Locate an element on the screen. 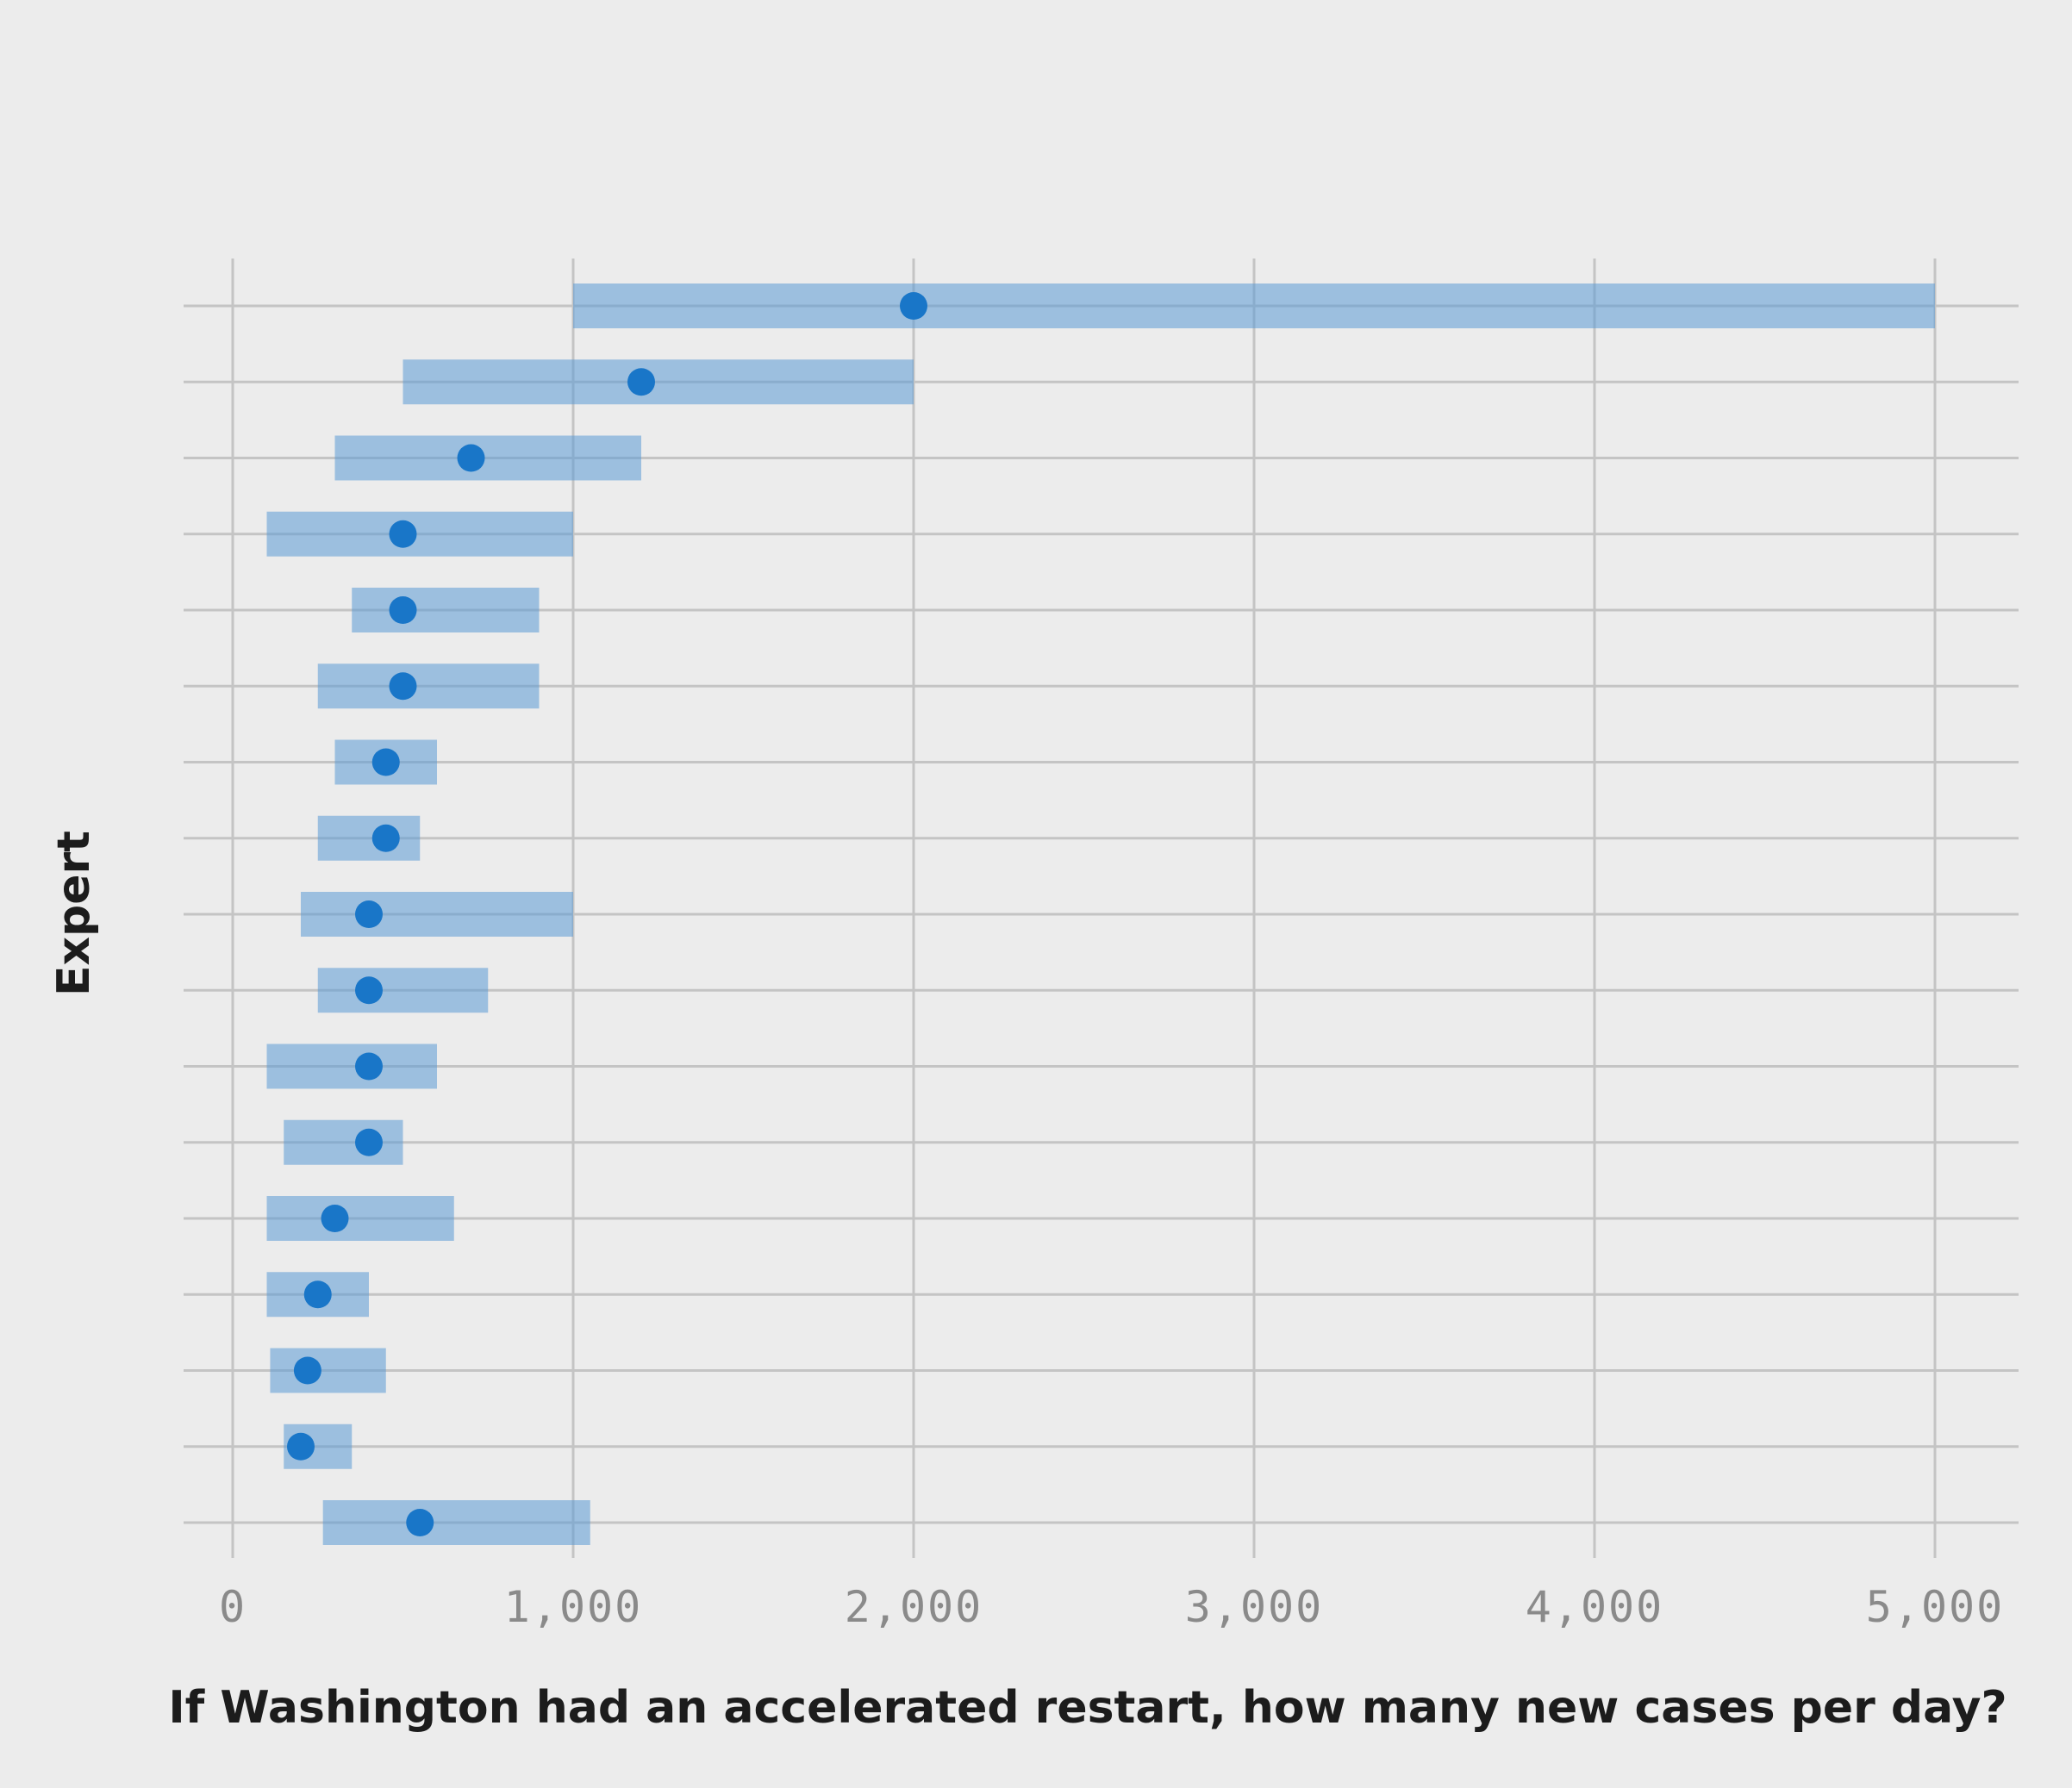 The height and width of the screenshot is (1788, 2072). y-axis-title: Expert is located at coordinates (74, 913).